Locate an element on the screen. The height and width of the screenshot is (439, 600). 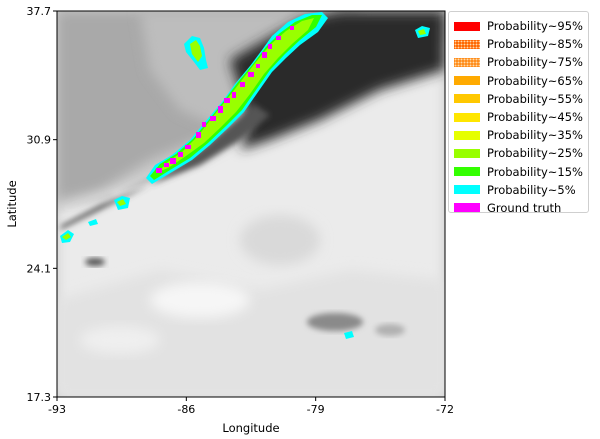
legend-entry: Probability~45% is located at coordinates (518, 117).